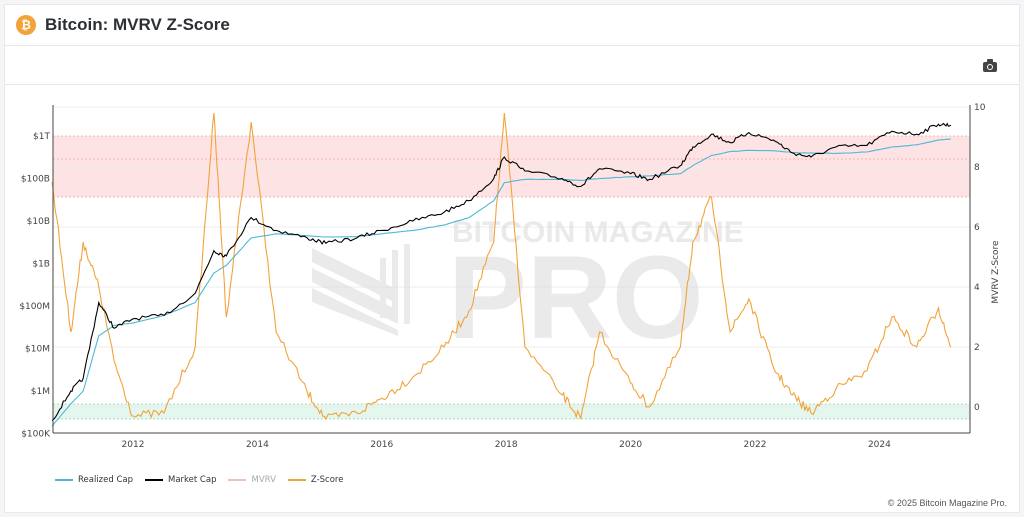 This screenshot has height=517, width=1024. Describe the element at coordinates (977, 348) in the screenshot. I see `svg-text: 2` at that location.